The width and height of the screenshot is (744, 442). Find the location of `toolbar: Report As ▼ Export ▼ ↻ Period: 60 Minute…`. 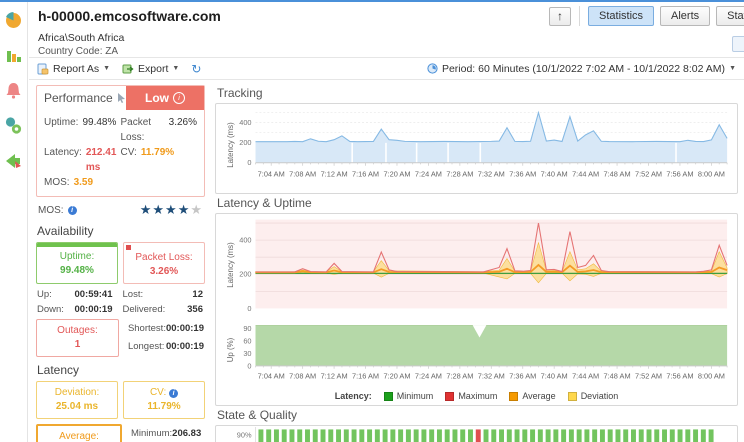

toolbar: Report As ▼ Export ▼ ↻ Period: 60 Minute… is located at coordinates (386, 69).